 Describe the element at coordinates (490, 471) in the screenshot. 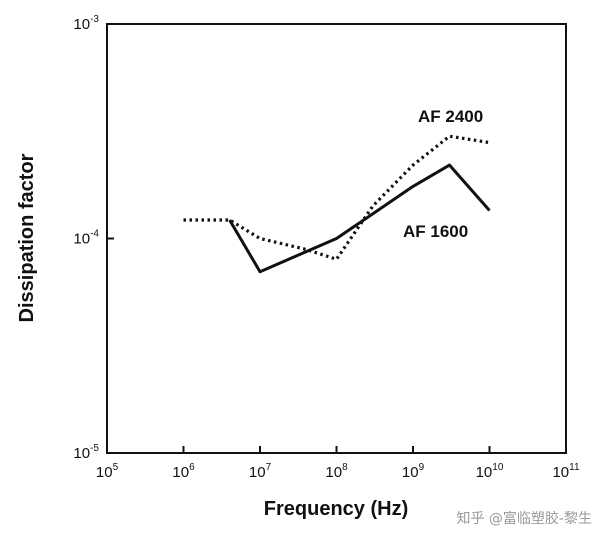

I see `x-tick-label: 10¹⁰` at that location.